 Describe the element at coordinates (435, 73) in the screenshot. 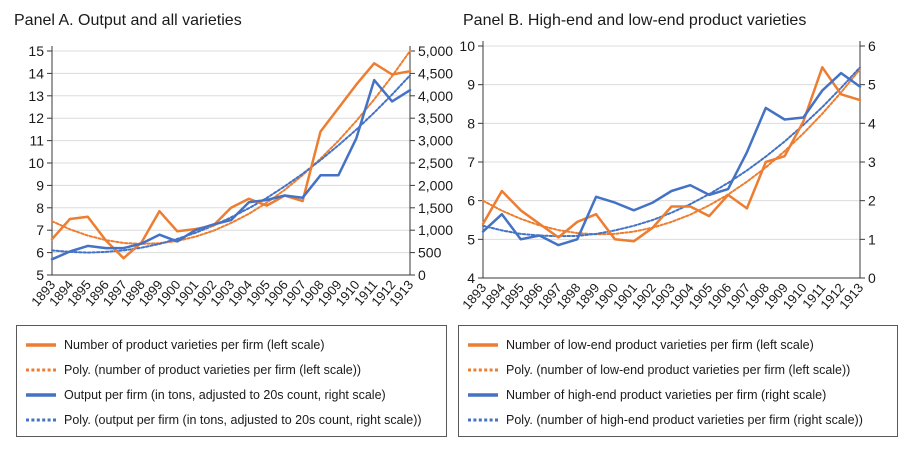

I see `svg-text: 4,500` at that location.